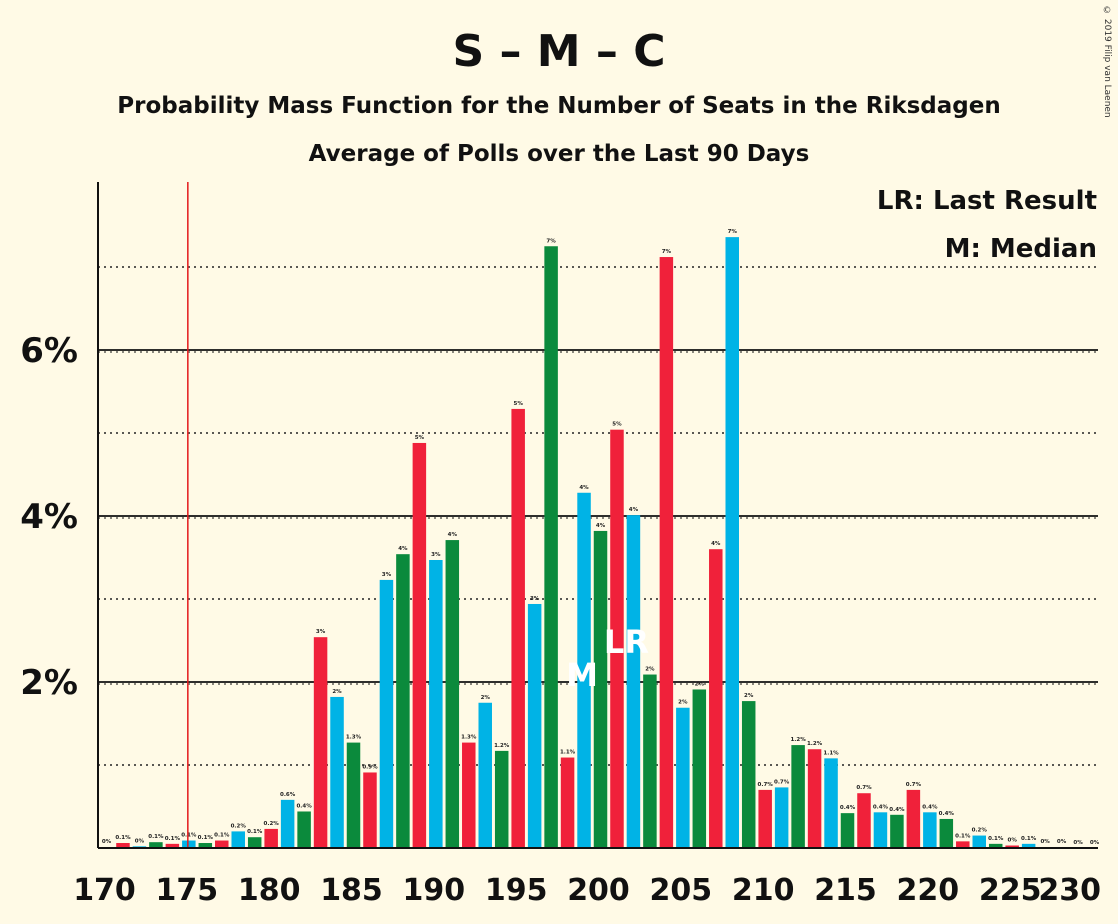 This screenshot has height=924, width=1118. Describe the element at coordinates (321, 632) in the screenshot. I see `data-label-seat-183: 3%` at that location.